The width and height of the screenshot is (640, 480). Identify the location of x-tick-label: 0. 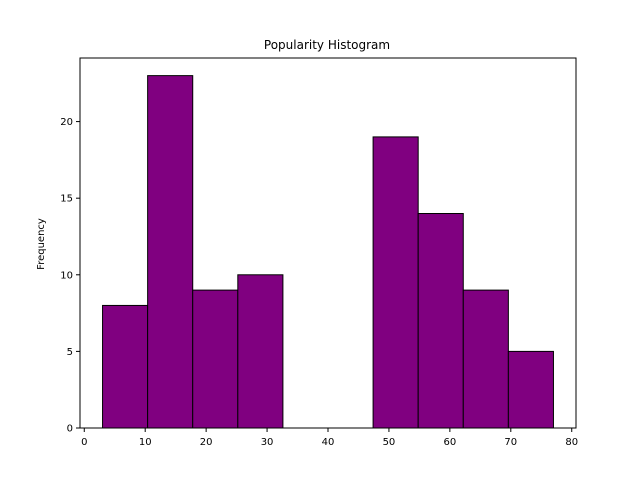
(84, 442).